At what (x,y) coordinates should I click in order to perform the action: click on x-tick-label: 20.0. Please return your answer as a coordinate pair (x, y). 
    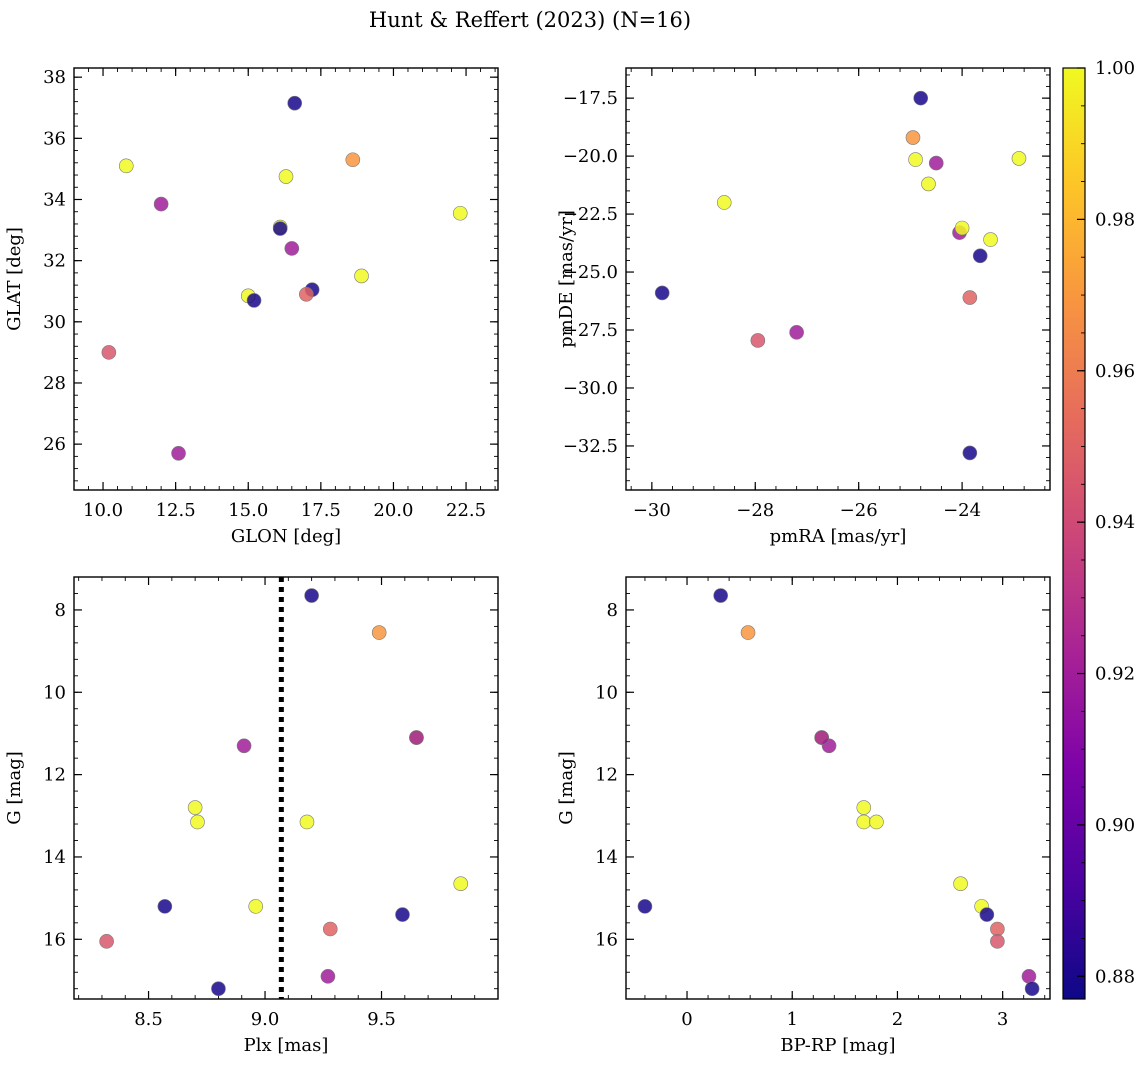
    Looking at the image, I should click on (393, 510).